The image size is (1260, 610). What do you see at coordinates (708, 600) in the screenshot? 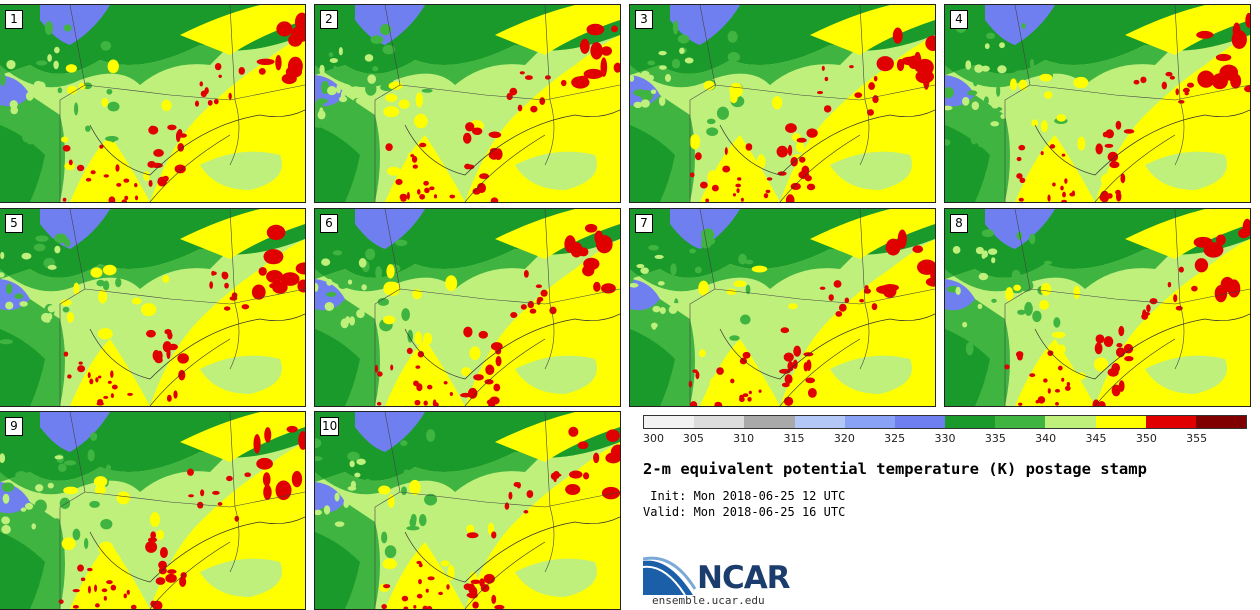
I see `logo-url: ensemble.ucar.edu` at bounding box center [708, 600].